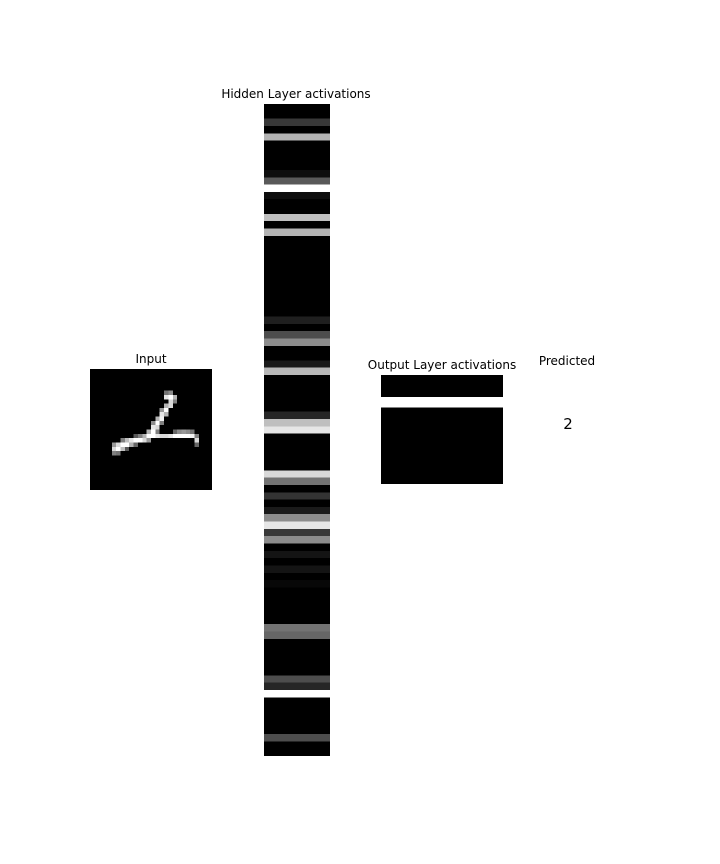 Image resolution: width=720 pixels, height=864 pixels. What do you see at coordinates (568, 424) in the screenshot?
I see `predicted-digit: 2` at bounding box center [568, 424].